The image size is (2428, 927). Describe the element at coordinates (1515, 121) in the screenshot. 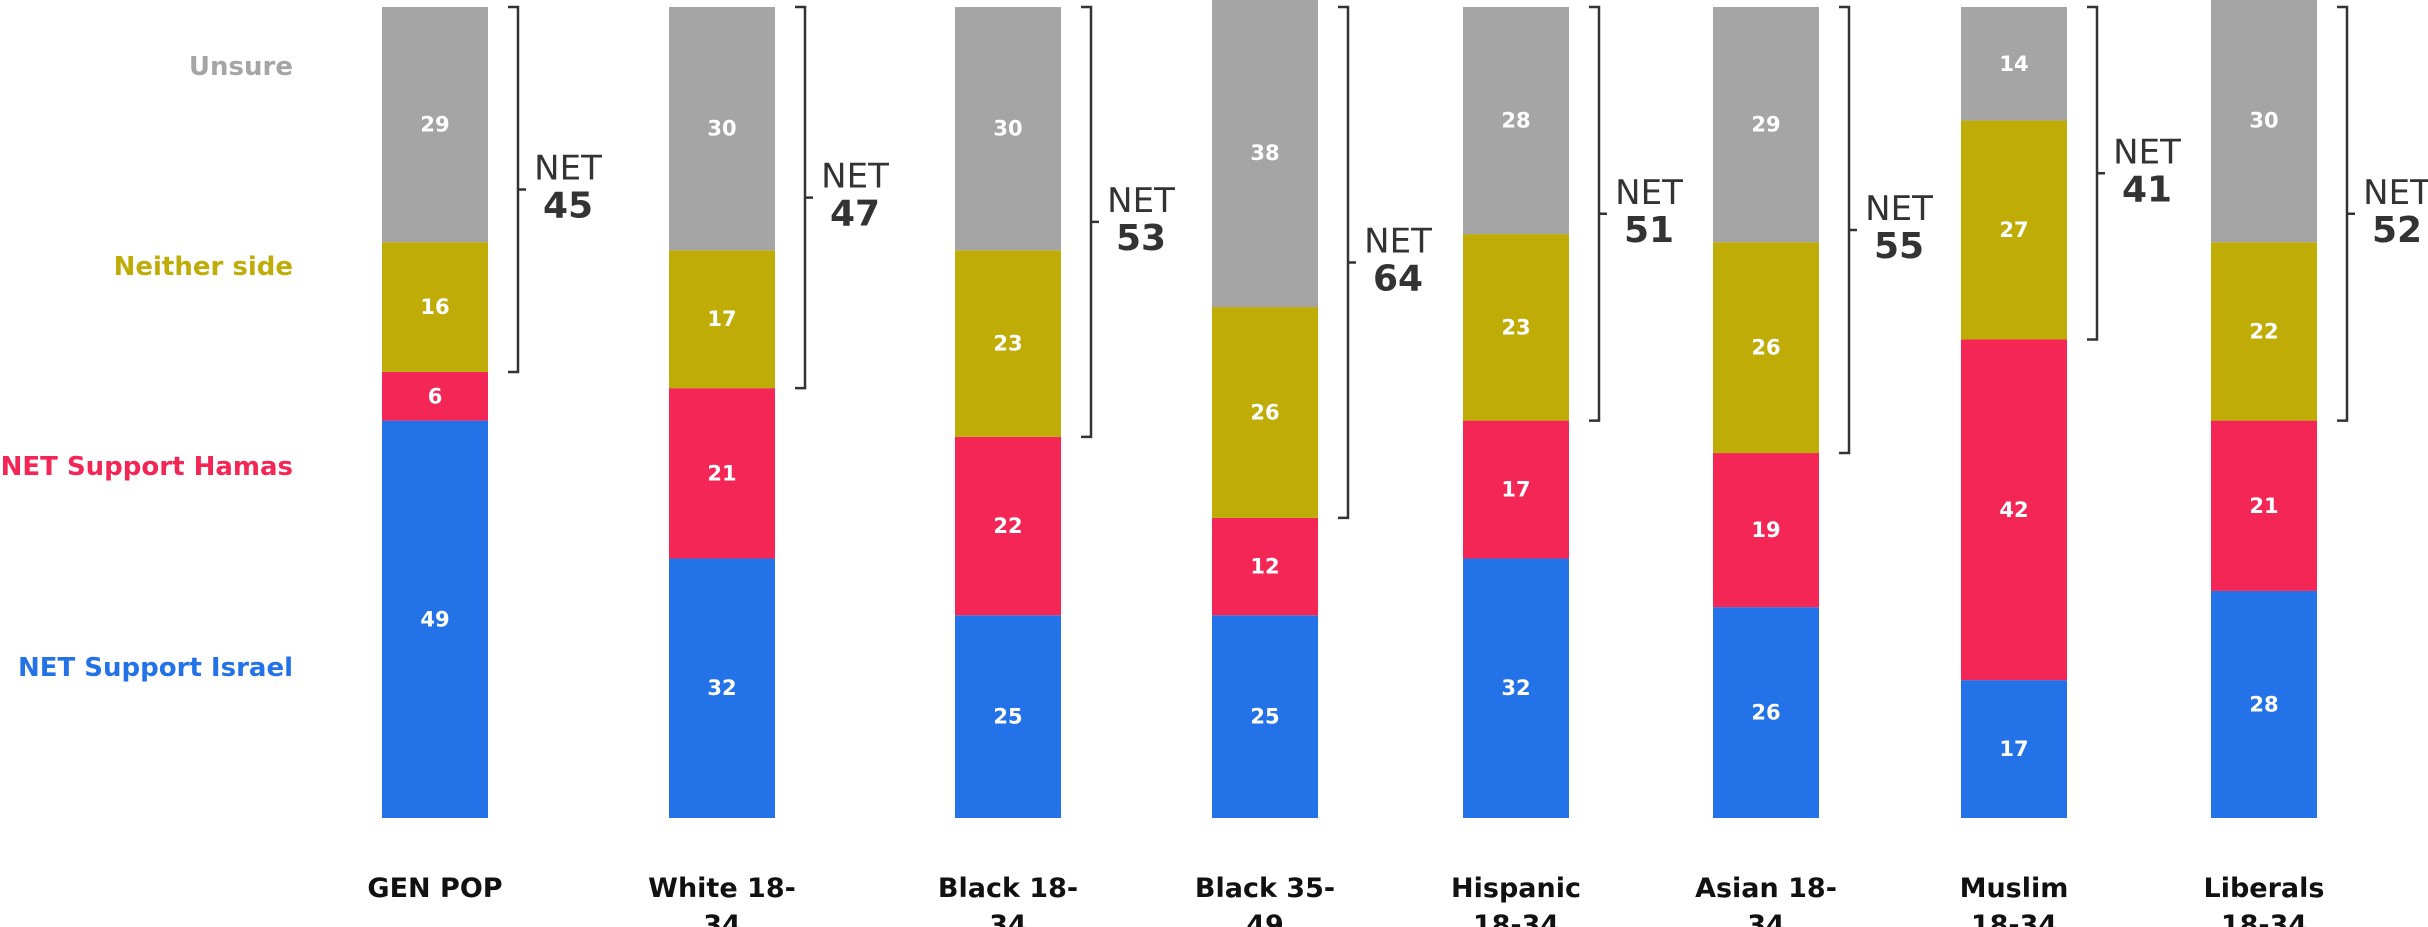

I see `data-label-unsure: 28` at that location.